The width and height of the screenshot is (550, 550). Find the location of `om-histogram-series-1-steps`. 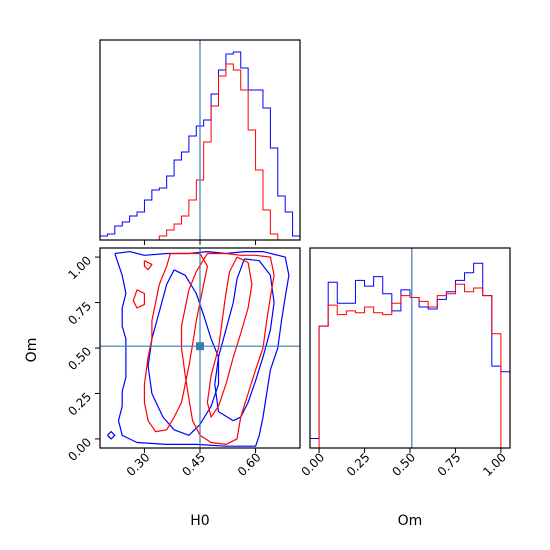

om-histogram-series-1-steps is located at coordinates (410, 366).